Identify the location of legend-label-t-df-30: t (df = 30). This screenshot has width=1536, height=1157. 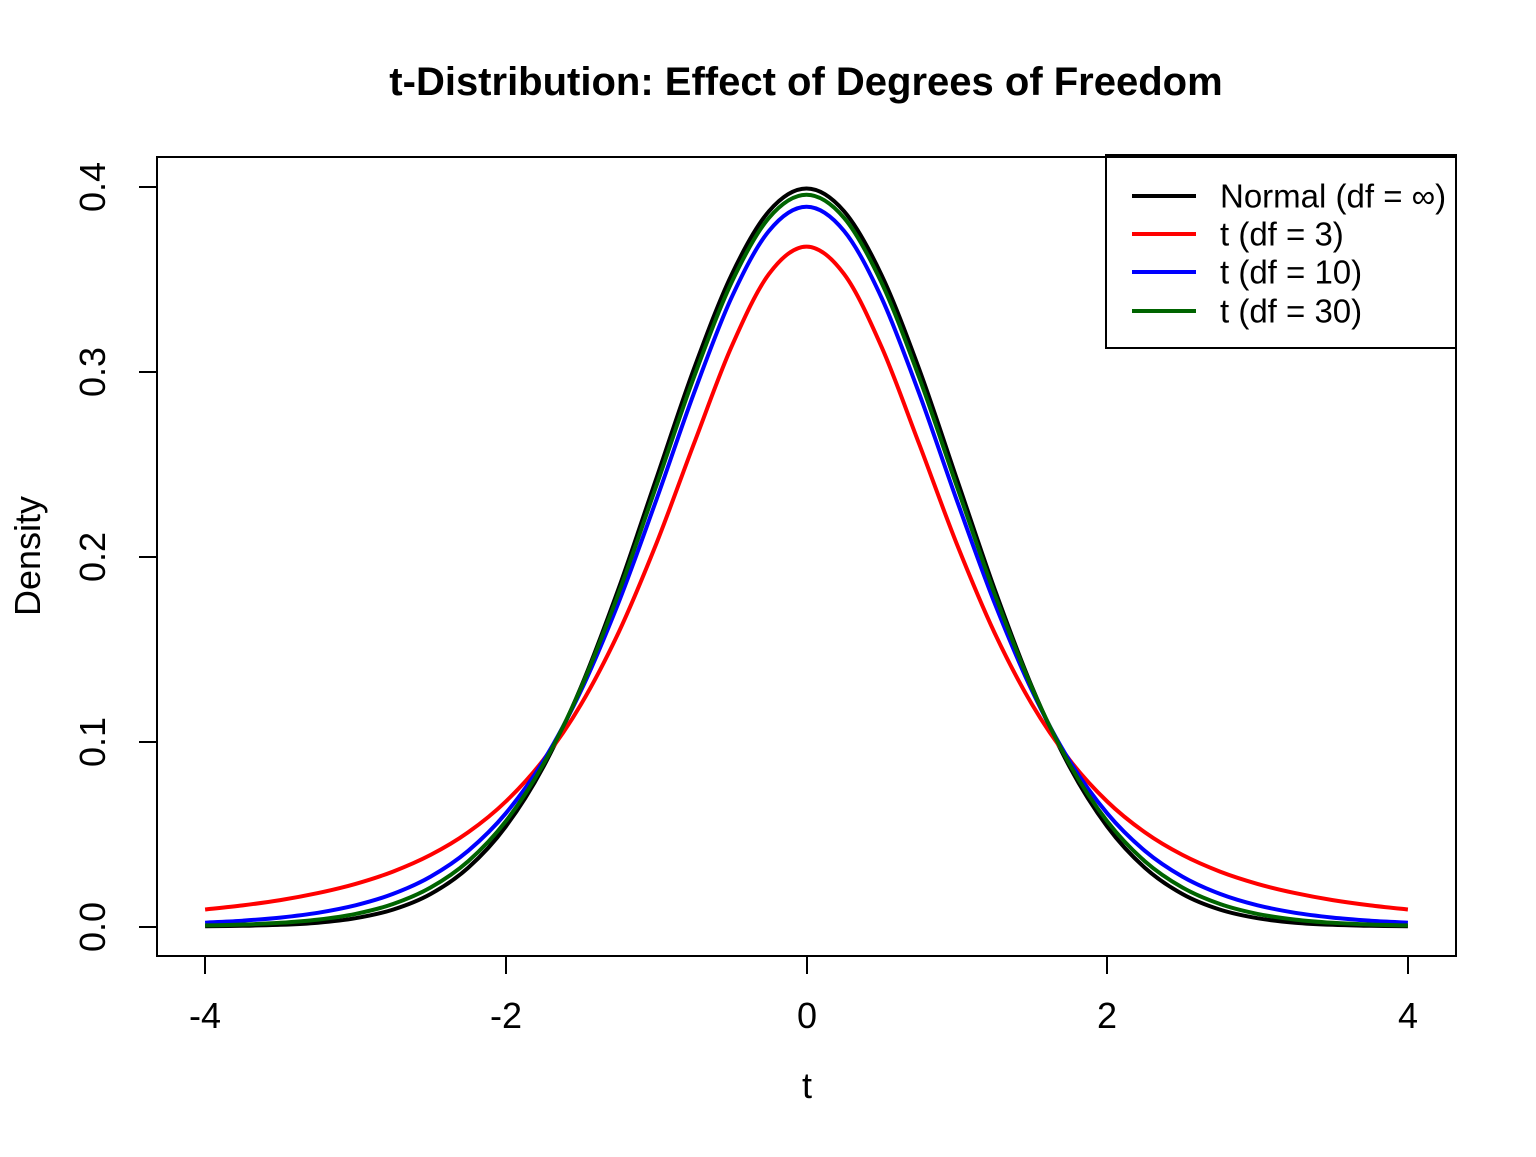
(1291, 311).